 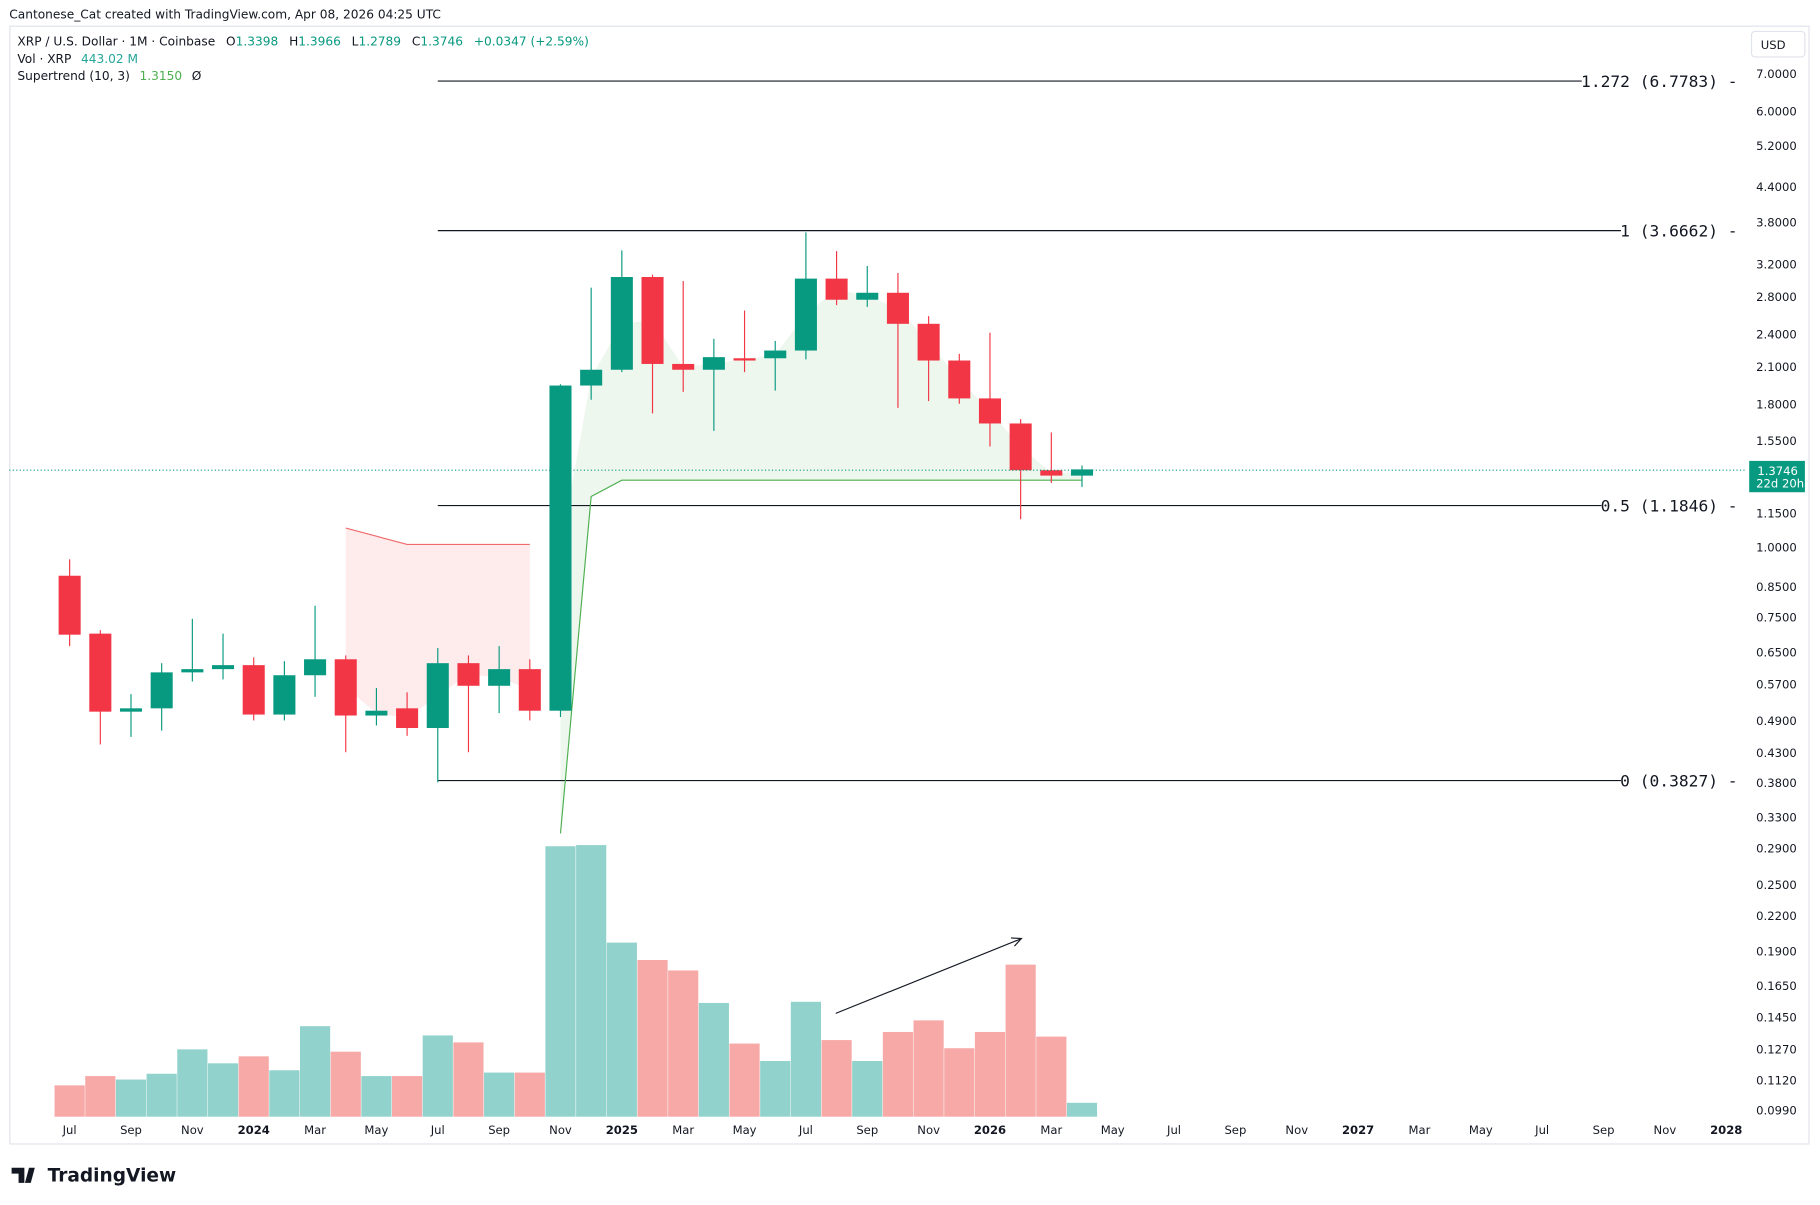 I want to click on fib-level: 0.5 (1.1846) -, so click(x=1087, y=505).